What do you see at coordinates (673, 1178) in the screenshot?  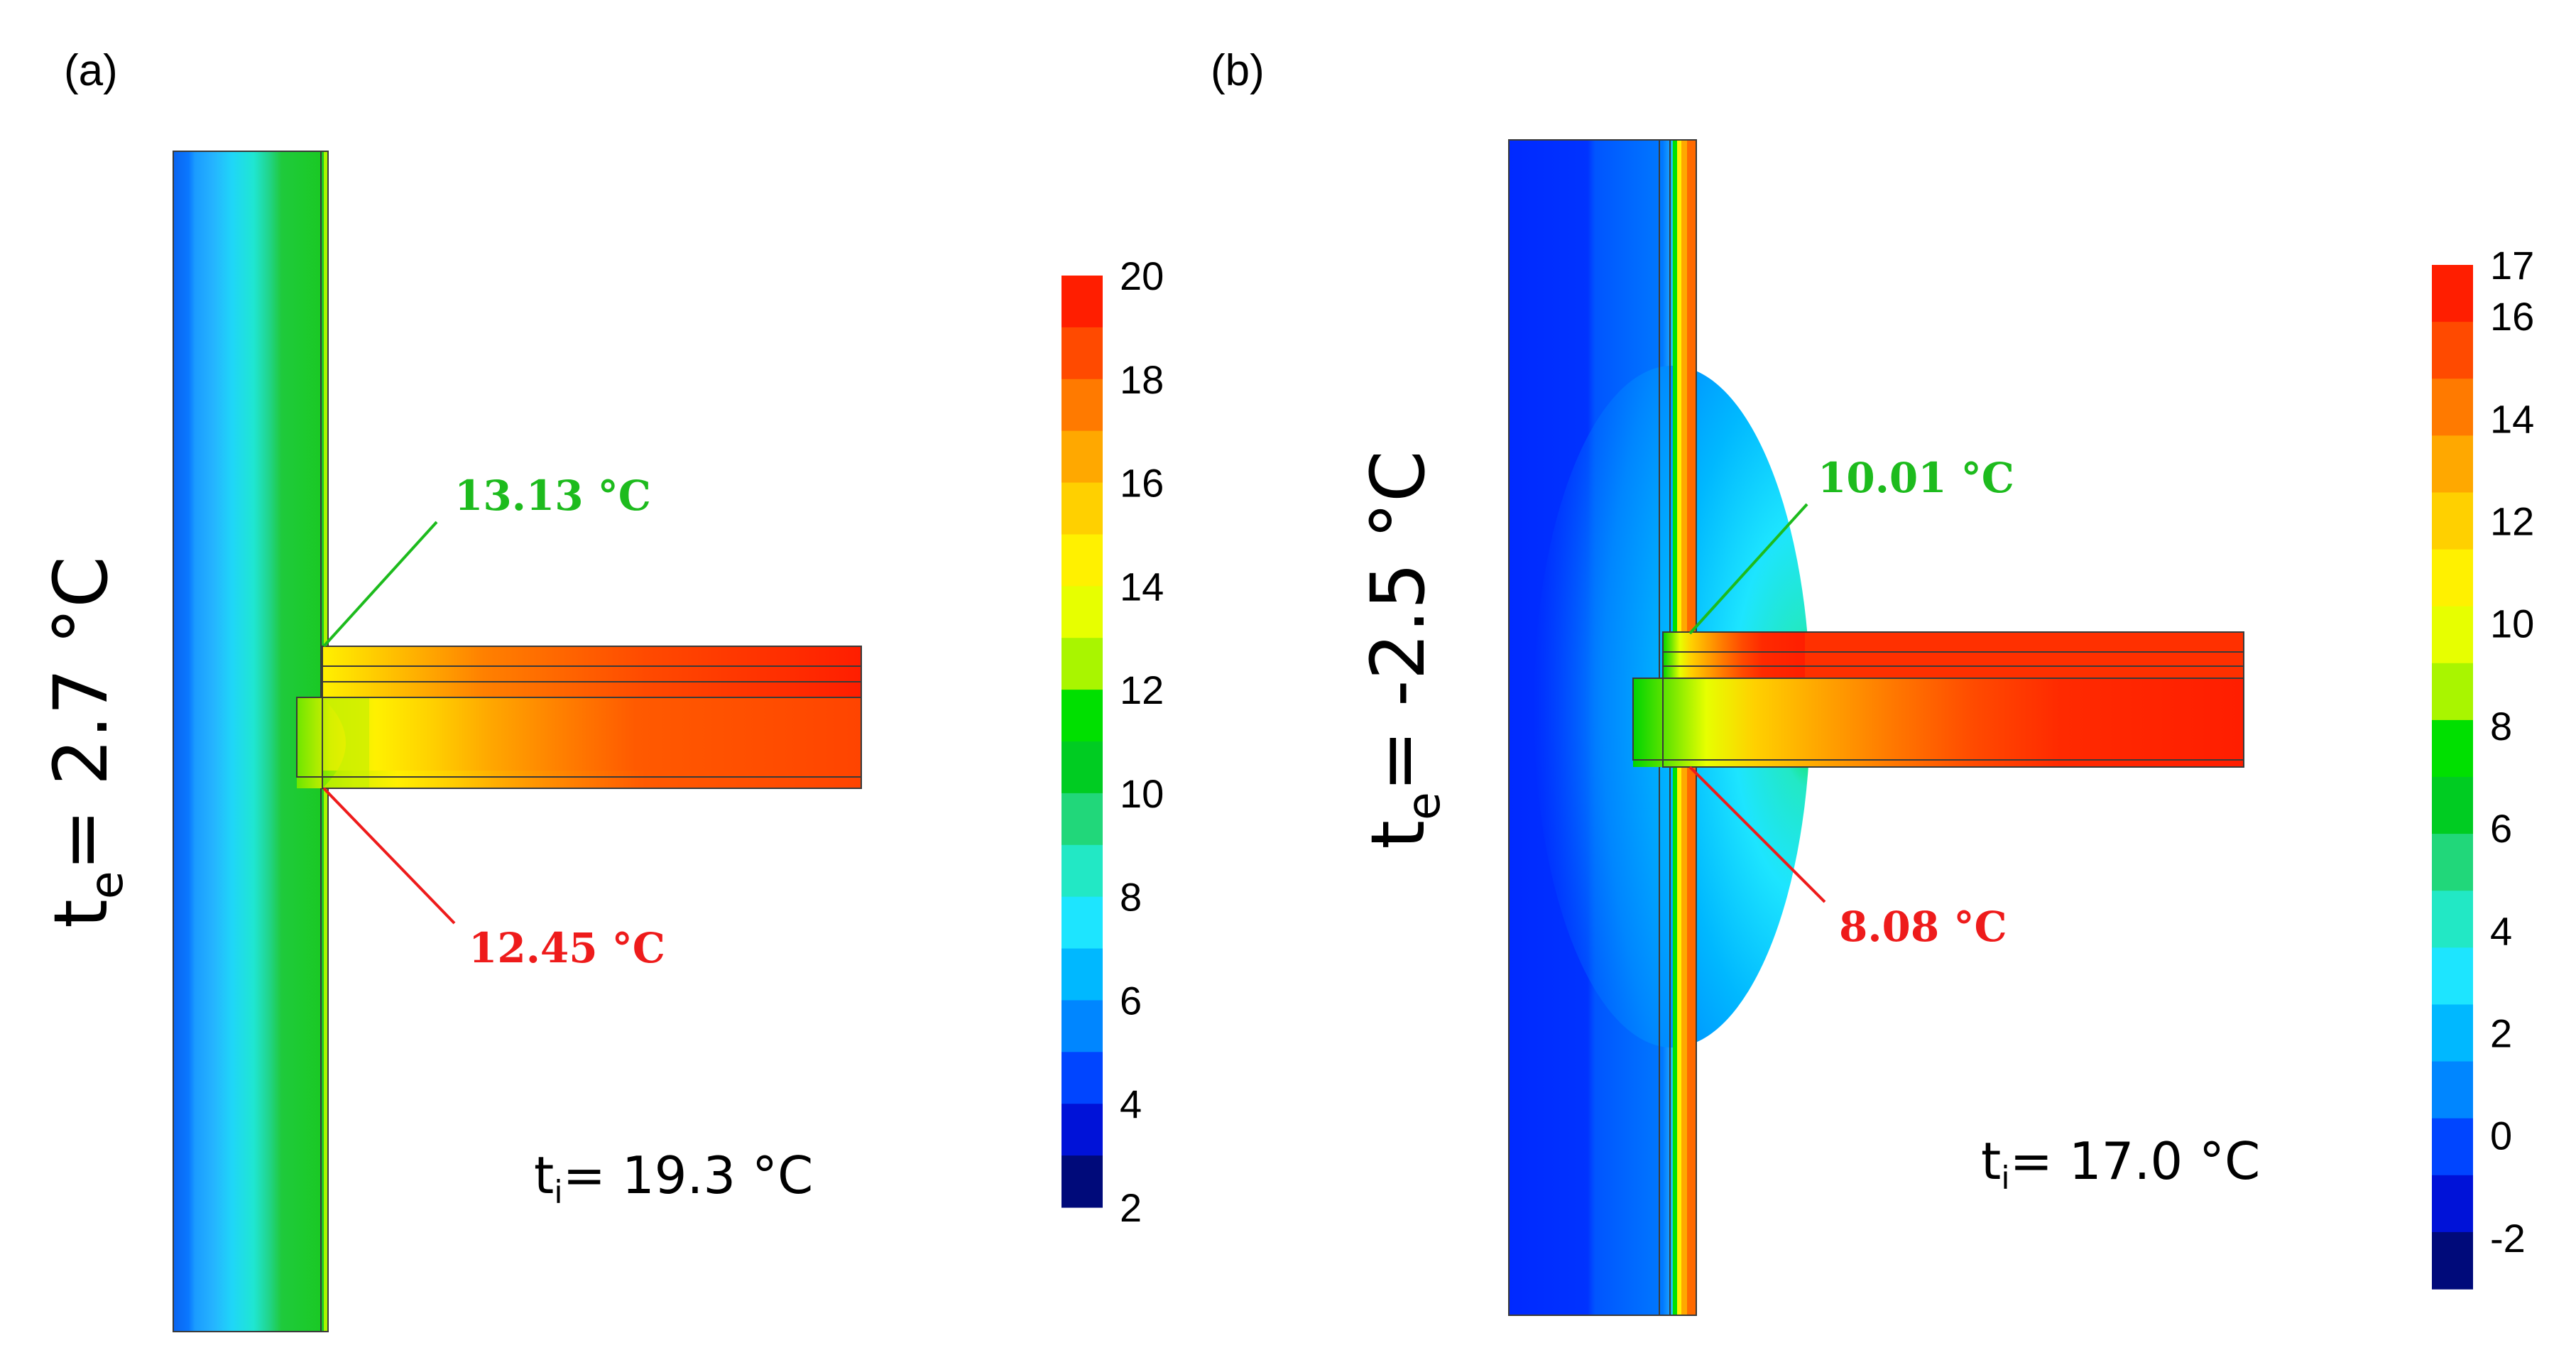 I see `interior-temperature-label: ti= 19.3 °C` at bounding box center [673, 1178].